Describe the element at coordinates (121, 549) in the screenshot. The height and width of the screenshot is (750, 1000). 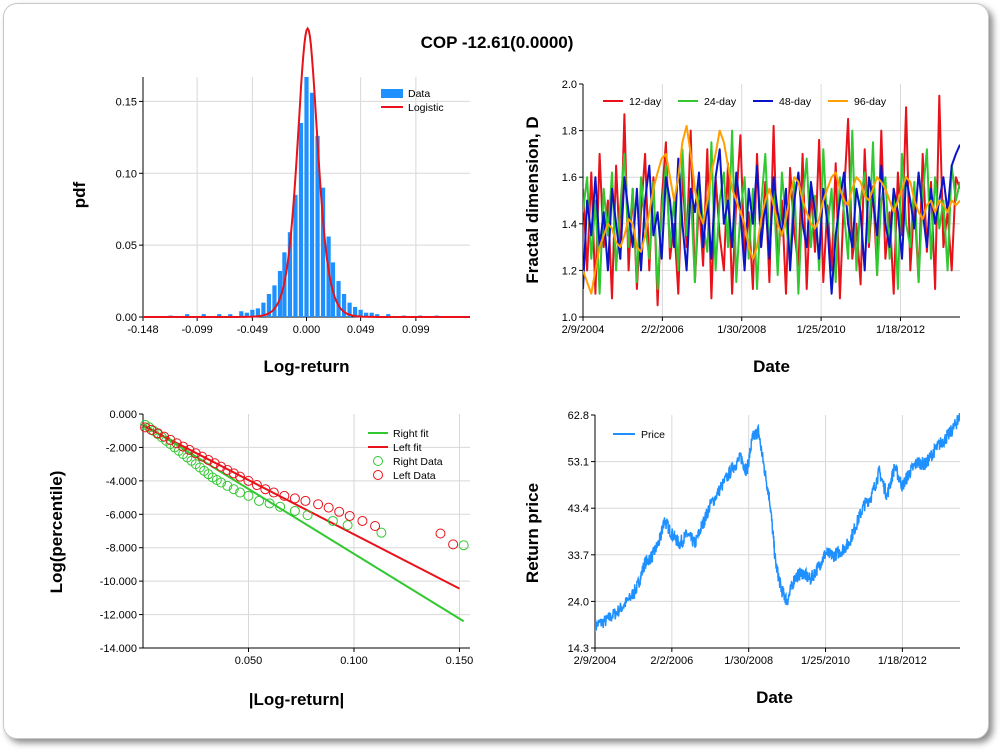
I see `y-tick-label: -8.000` at that location.